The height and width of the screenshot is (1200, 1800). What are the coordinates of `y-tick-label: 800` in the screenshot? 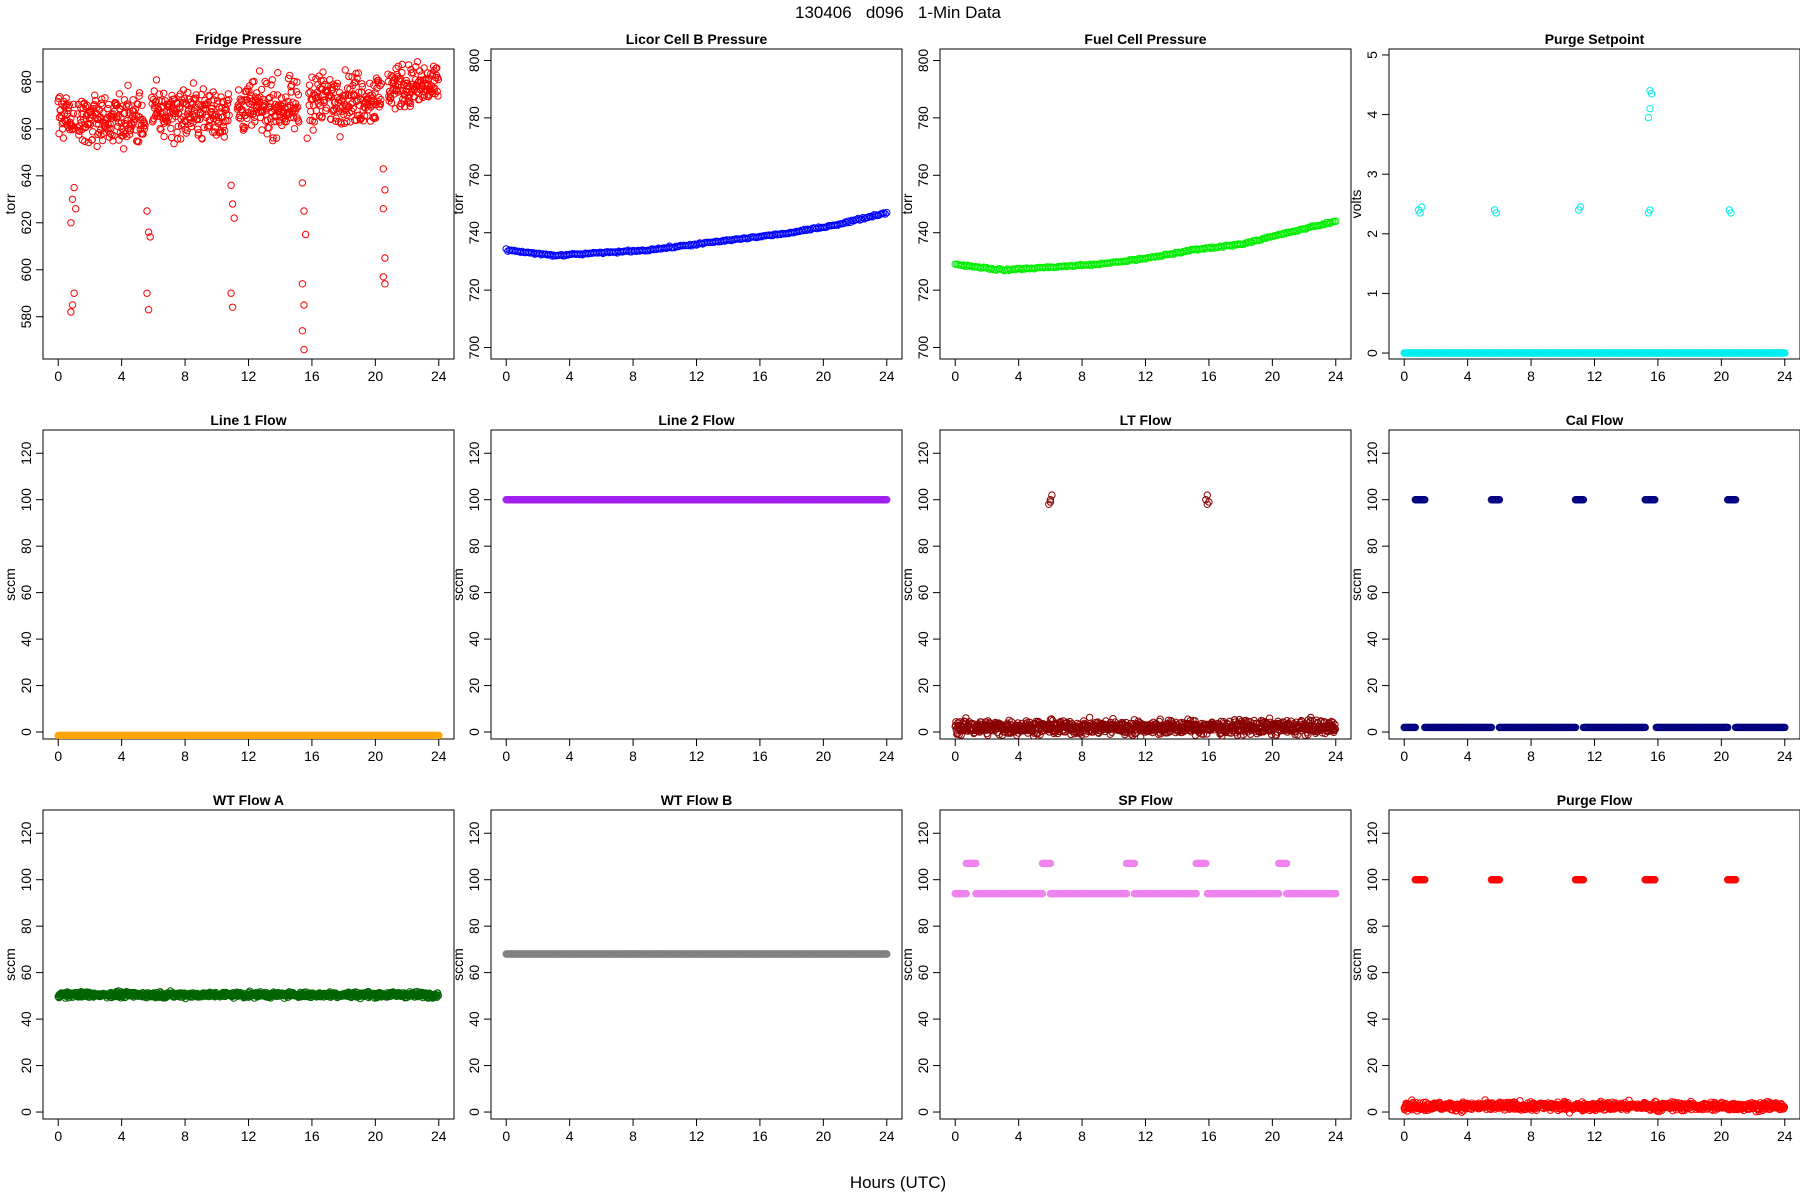 It's located at (474, 61).